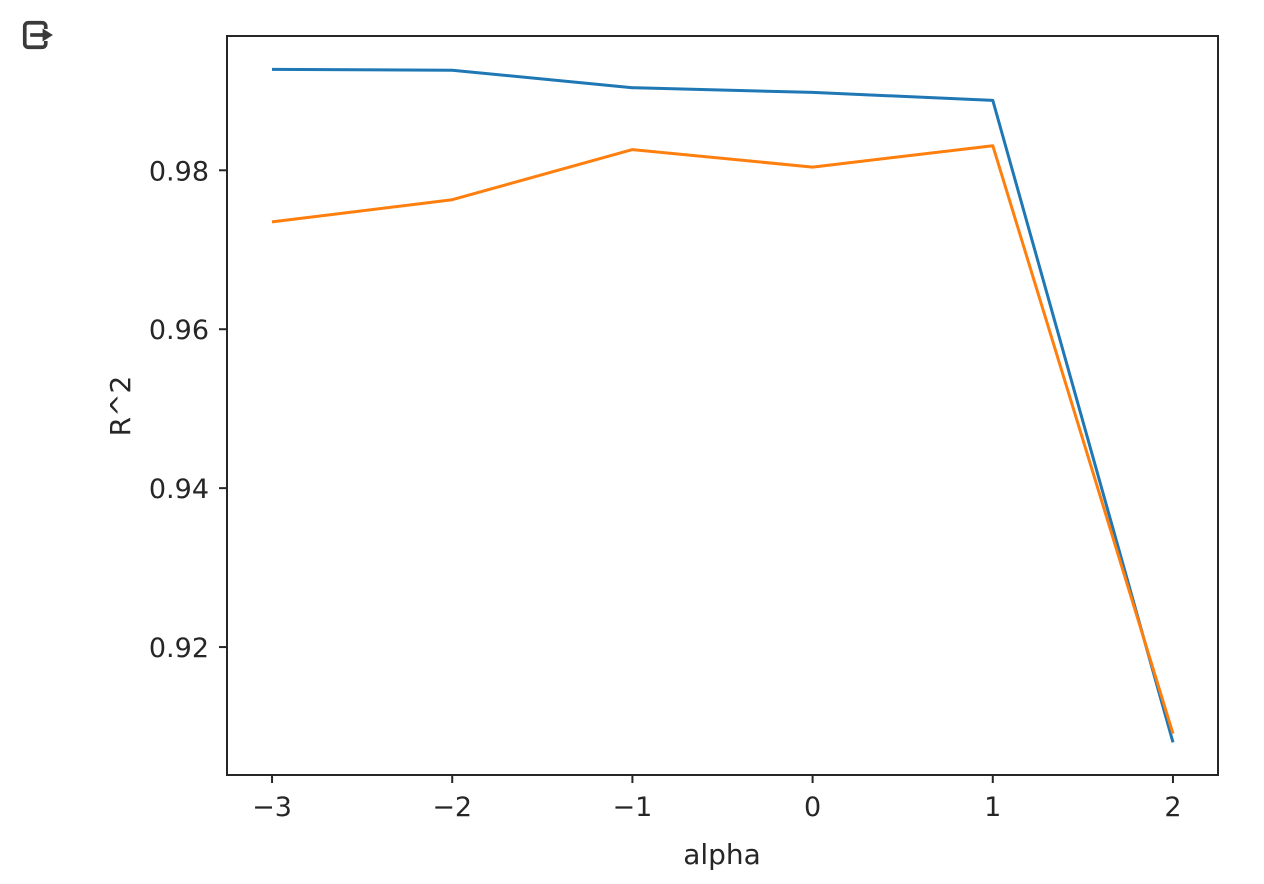 This screenshot has width=1264, height=884. Describe the element at coordinates (722, 854) in the screenshot. I see `x-axis-label: alpha` at that location.